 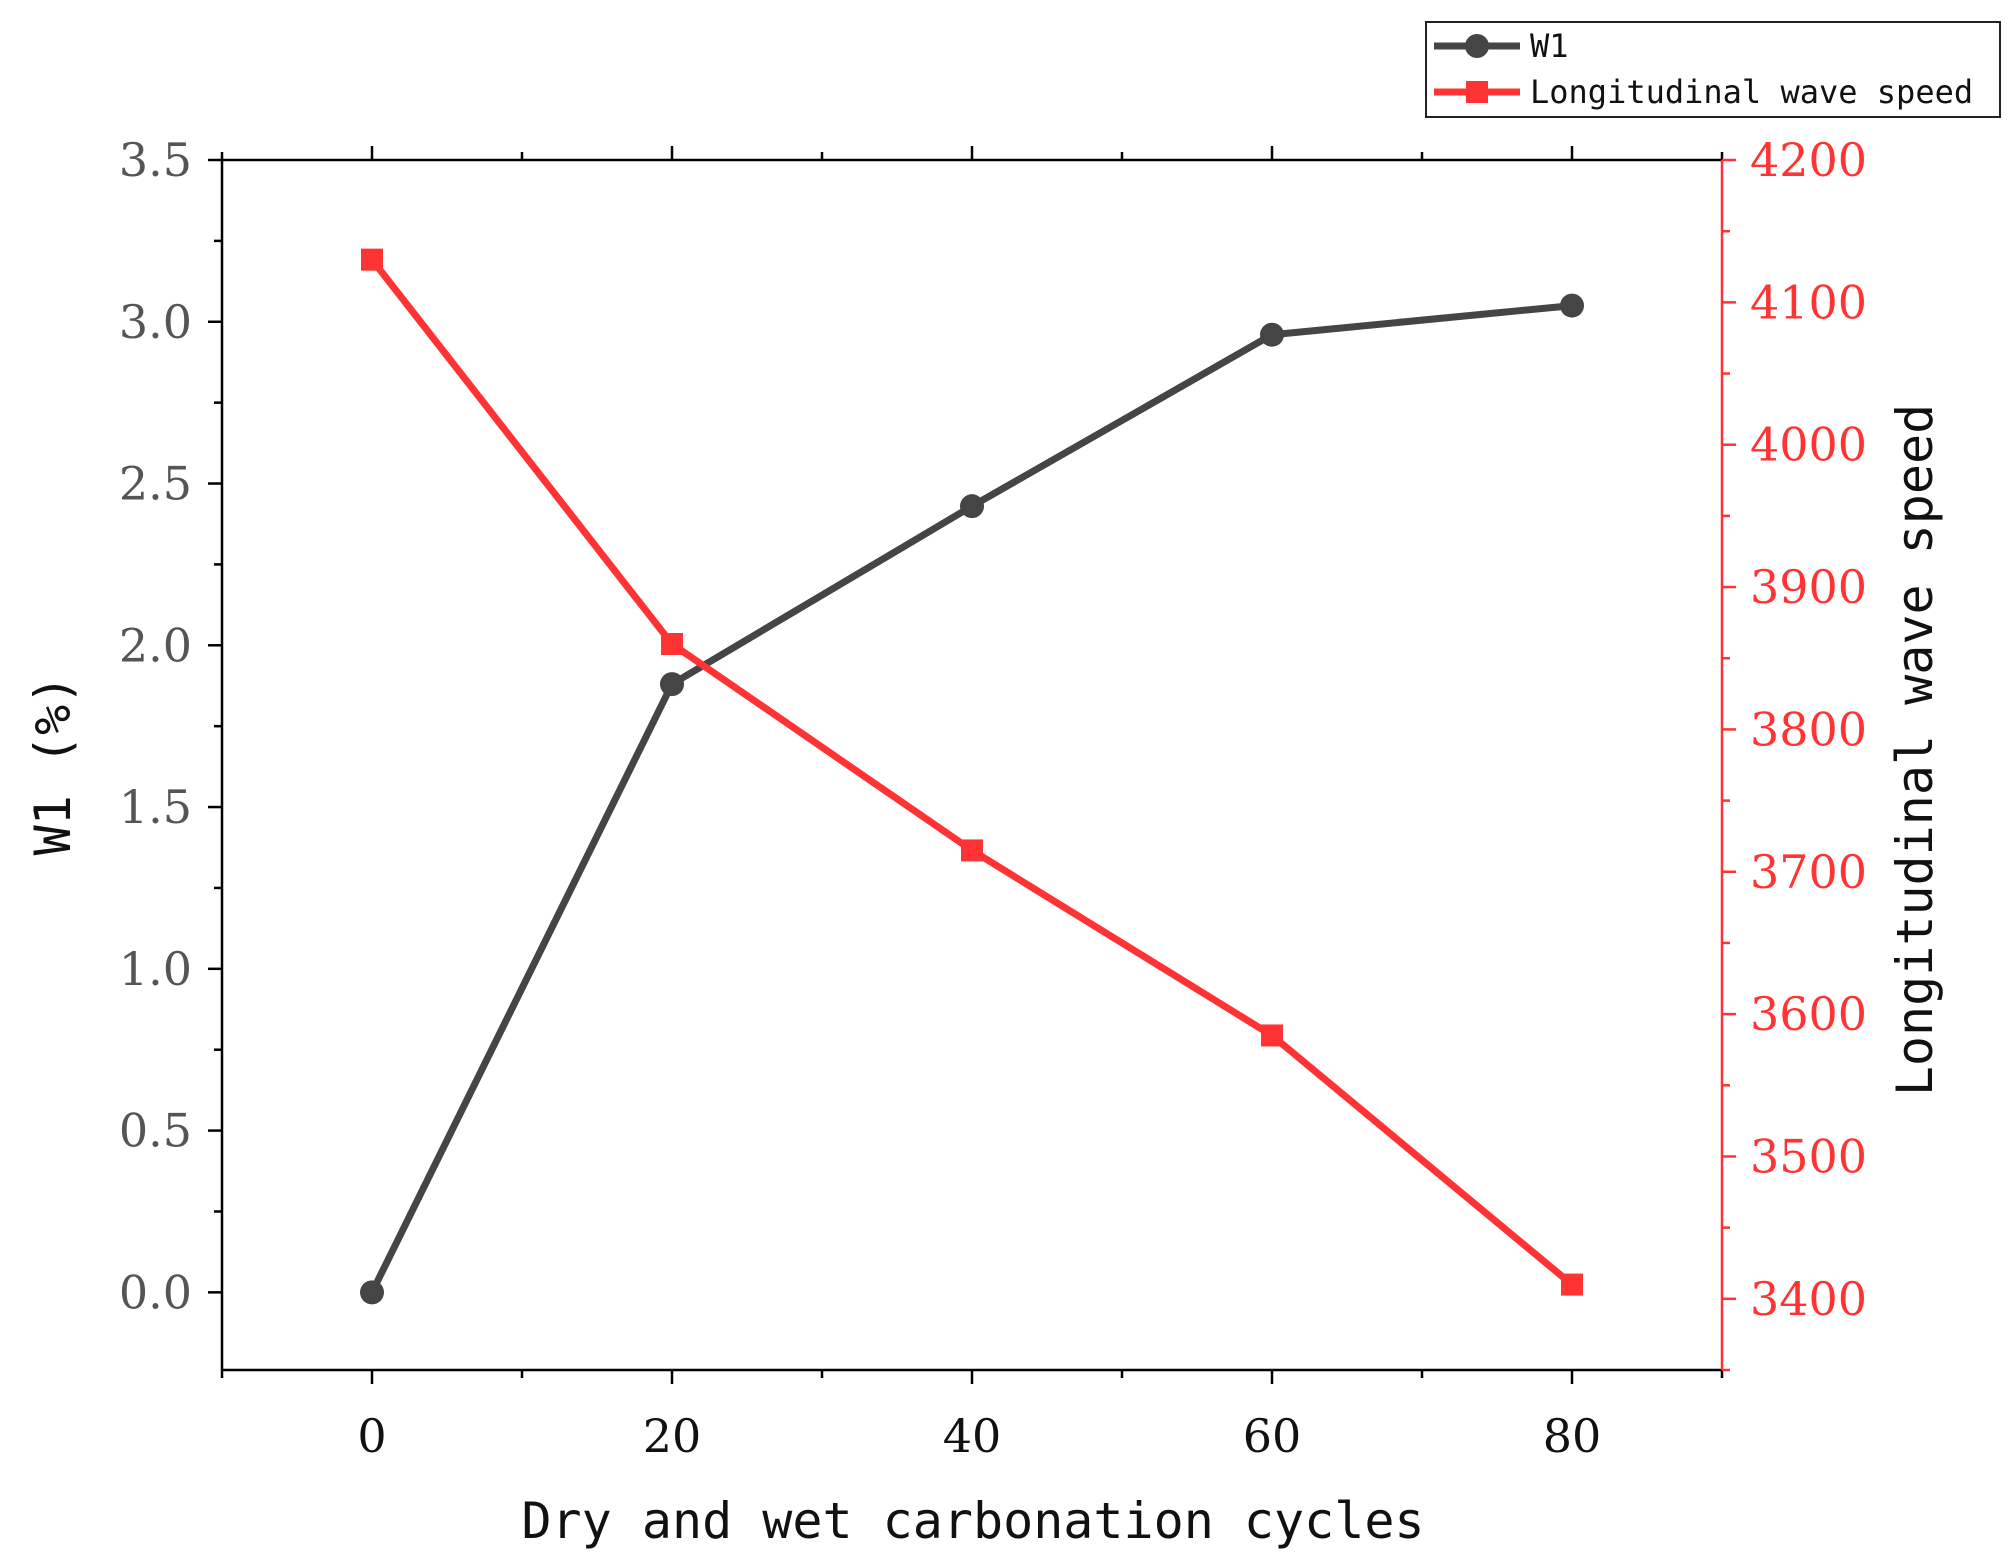 I want to click on legend: W1 Longitudinal wave speed, so click(x=1713, y=69).